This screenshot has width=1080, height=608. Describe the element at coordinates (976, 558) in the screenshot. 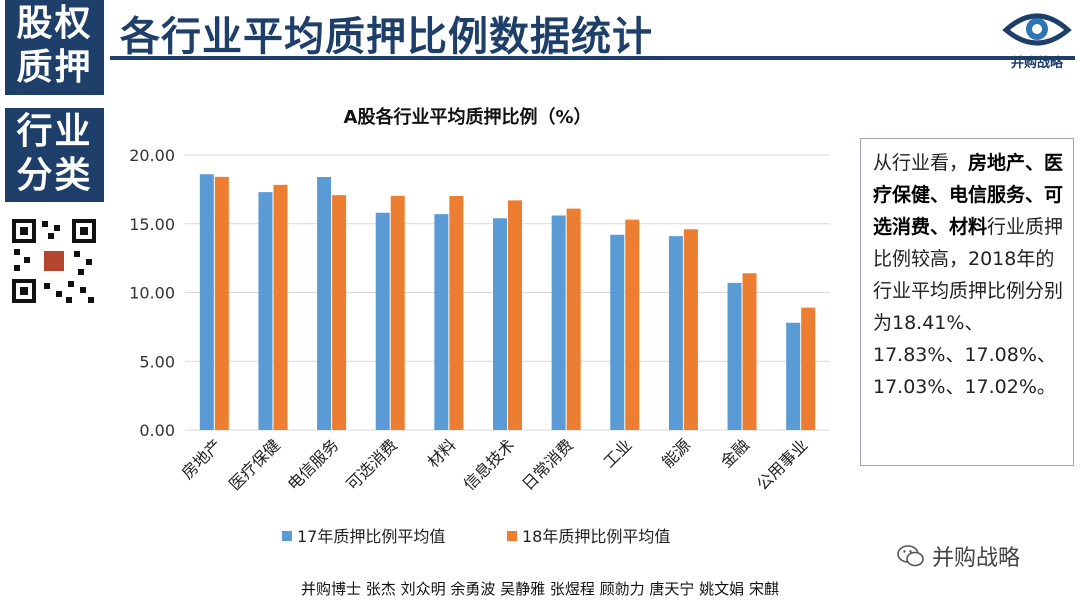

I see `watermark-text: 并购战略` at that location.